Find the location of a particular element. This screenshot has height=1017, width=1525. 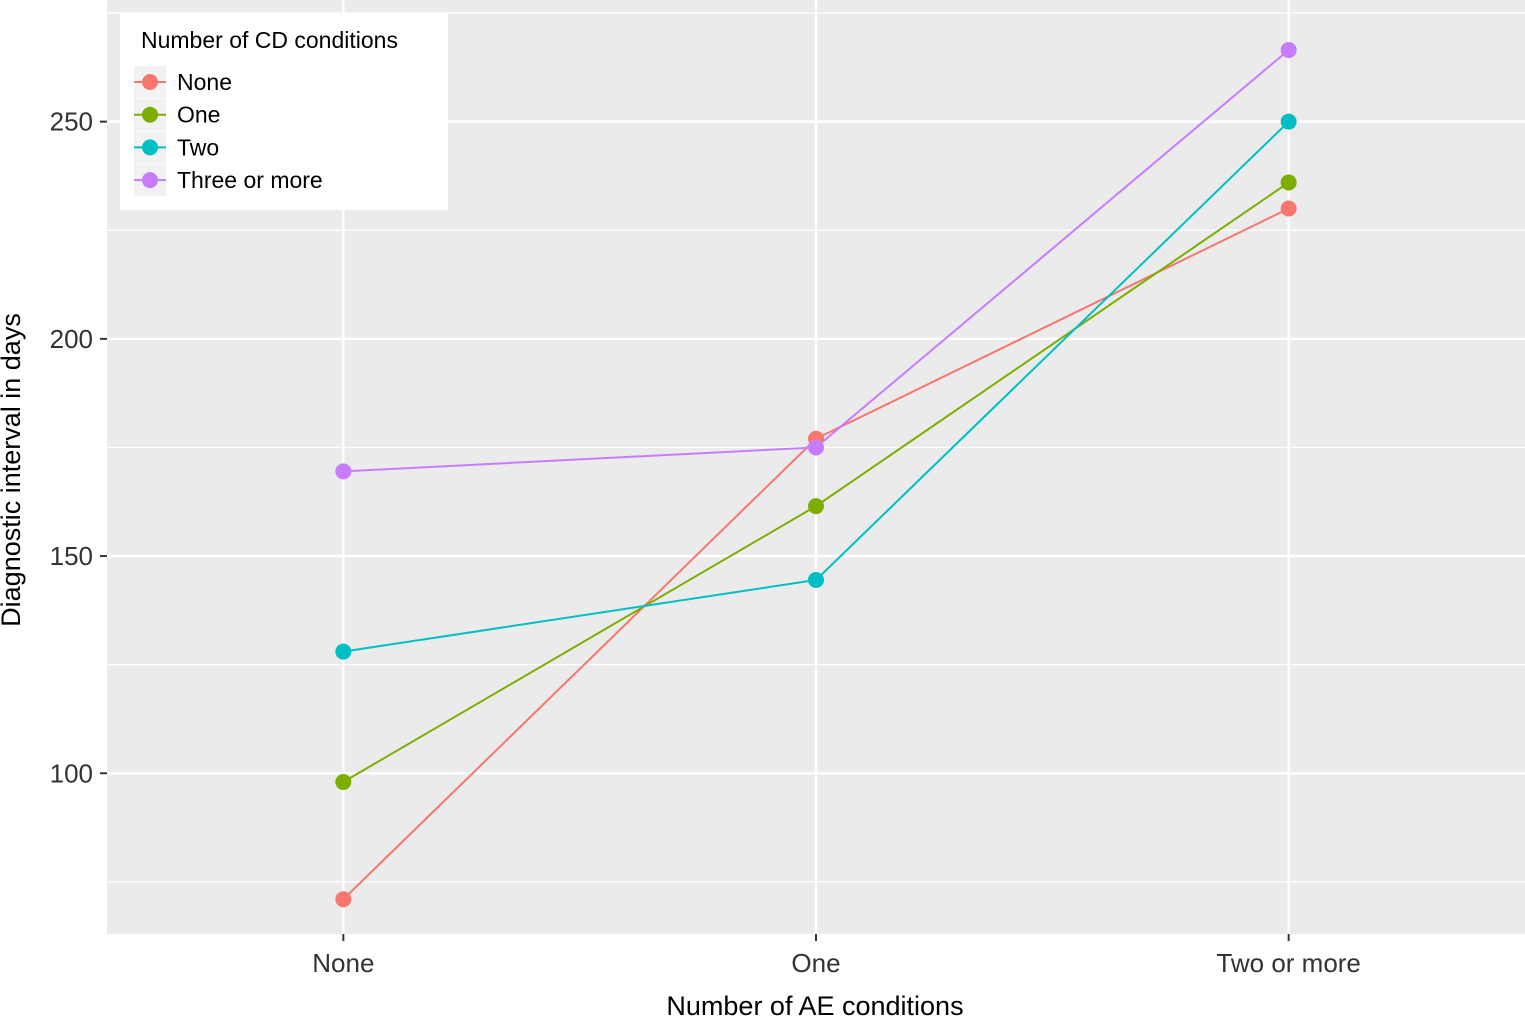

legend-item-three-or-more: Three or more is located at coordinates (228, 180).